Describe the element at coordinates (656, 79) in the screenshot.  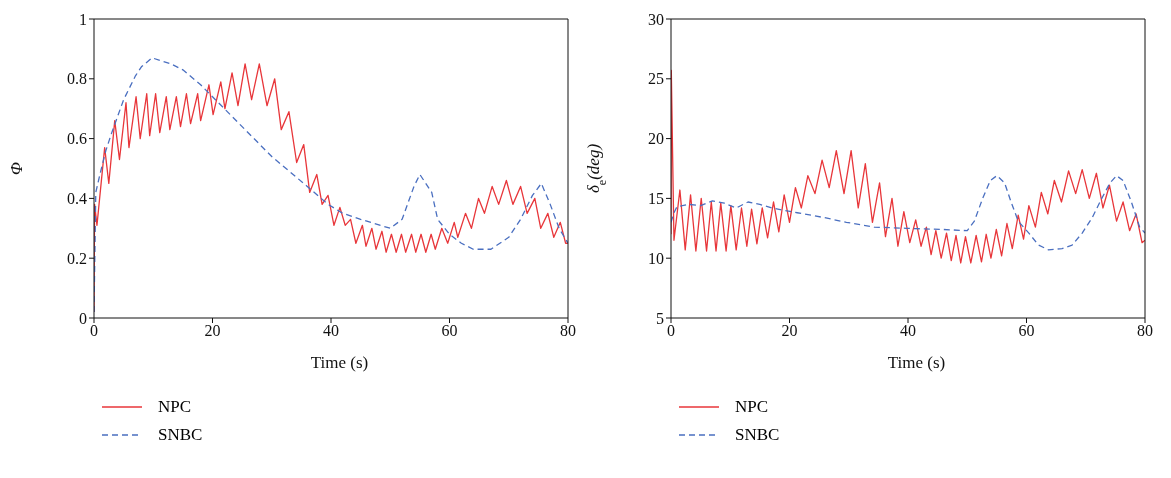
I see `y-tick-label: 25` at that location.